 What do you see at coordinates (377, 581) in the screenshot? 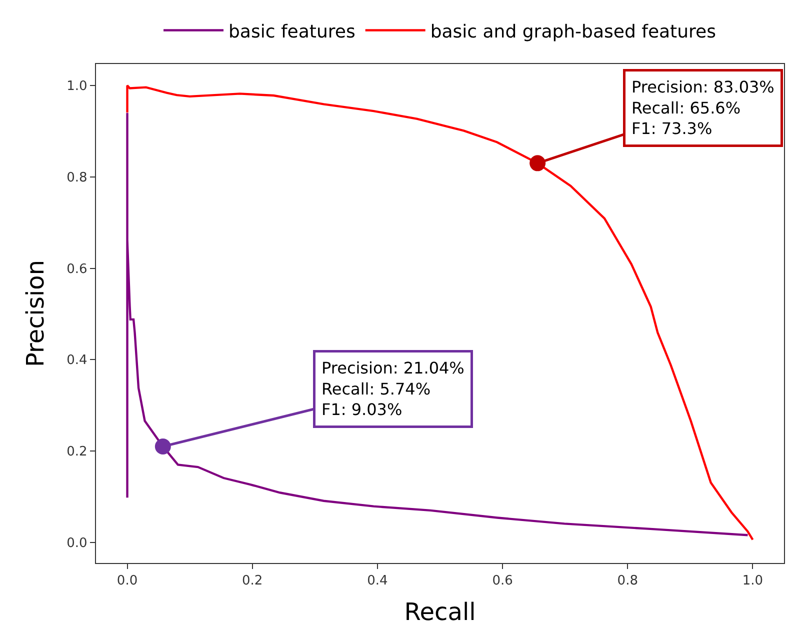
I see `x-tick-label: 0.4` at bounding box center [377, 581].